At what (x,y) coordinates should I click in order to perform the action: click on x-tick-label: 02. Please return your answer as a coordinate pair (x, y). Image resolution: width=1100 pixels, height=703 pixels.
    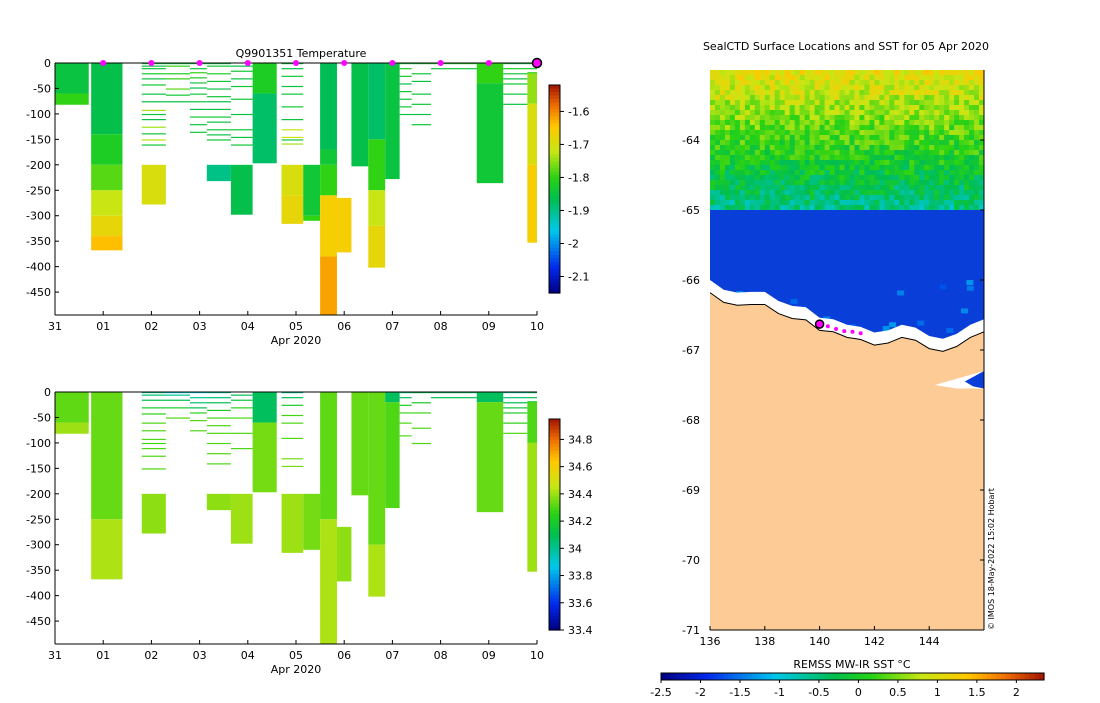
    Looking at the image, I should click on (151, 655).